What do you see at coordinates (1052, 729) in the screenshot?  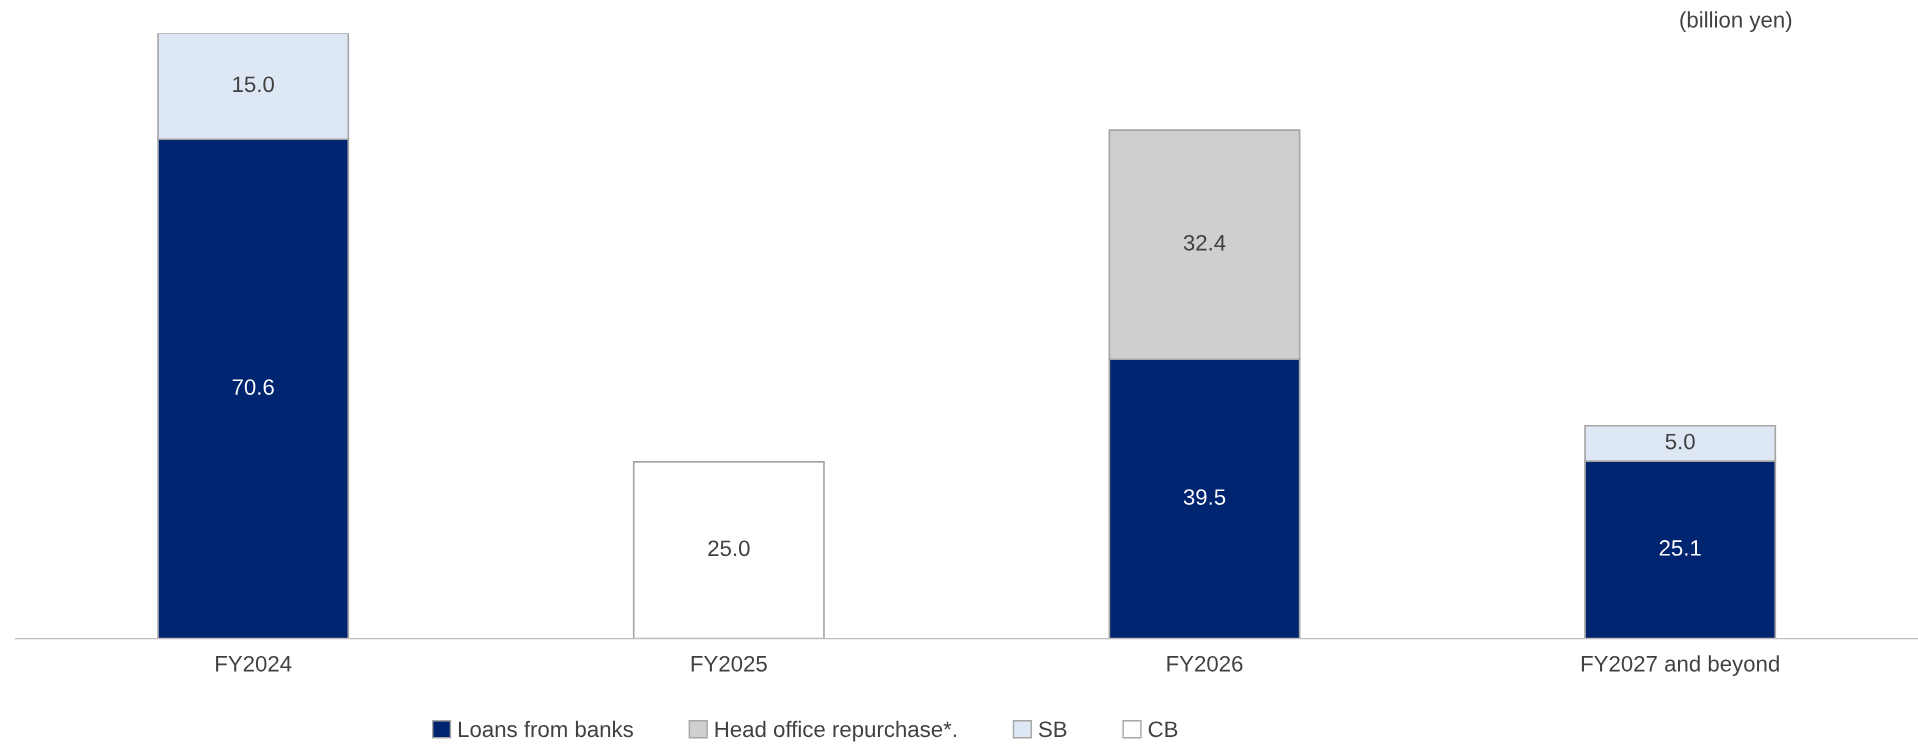 I see `legend-label: SB` at bounding box center [1052, 729].